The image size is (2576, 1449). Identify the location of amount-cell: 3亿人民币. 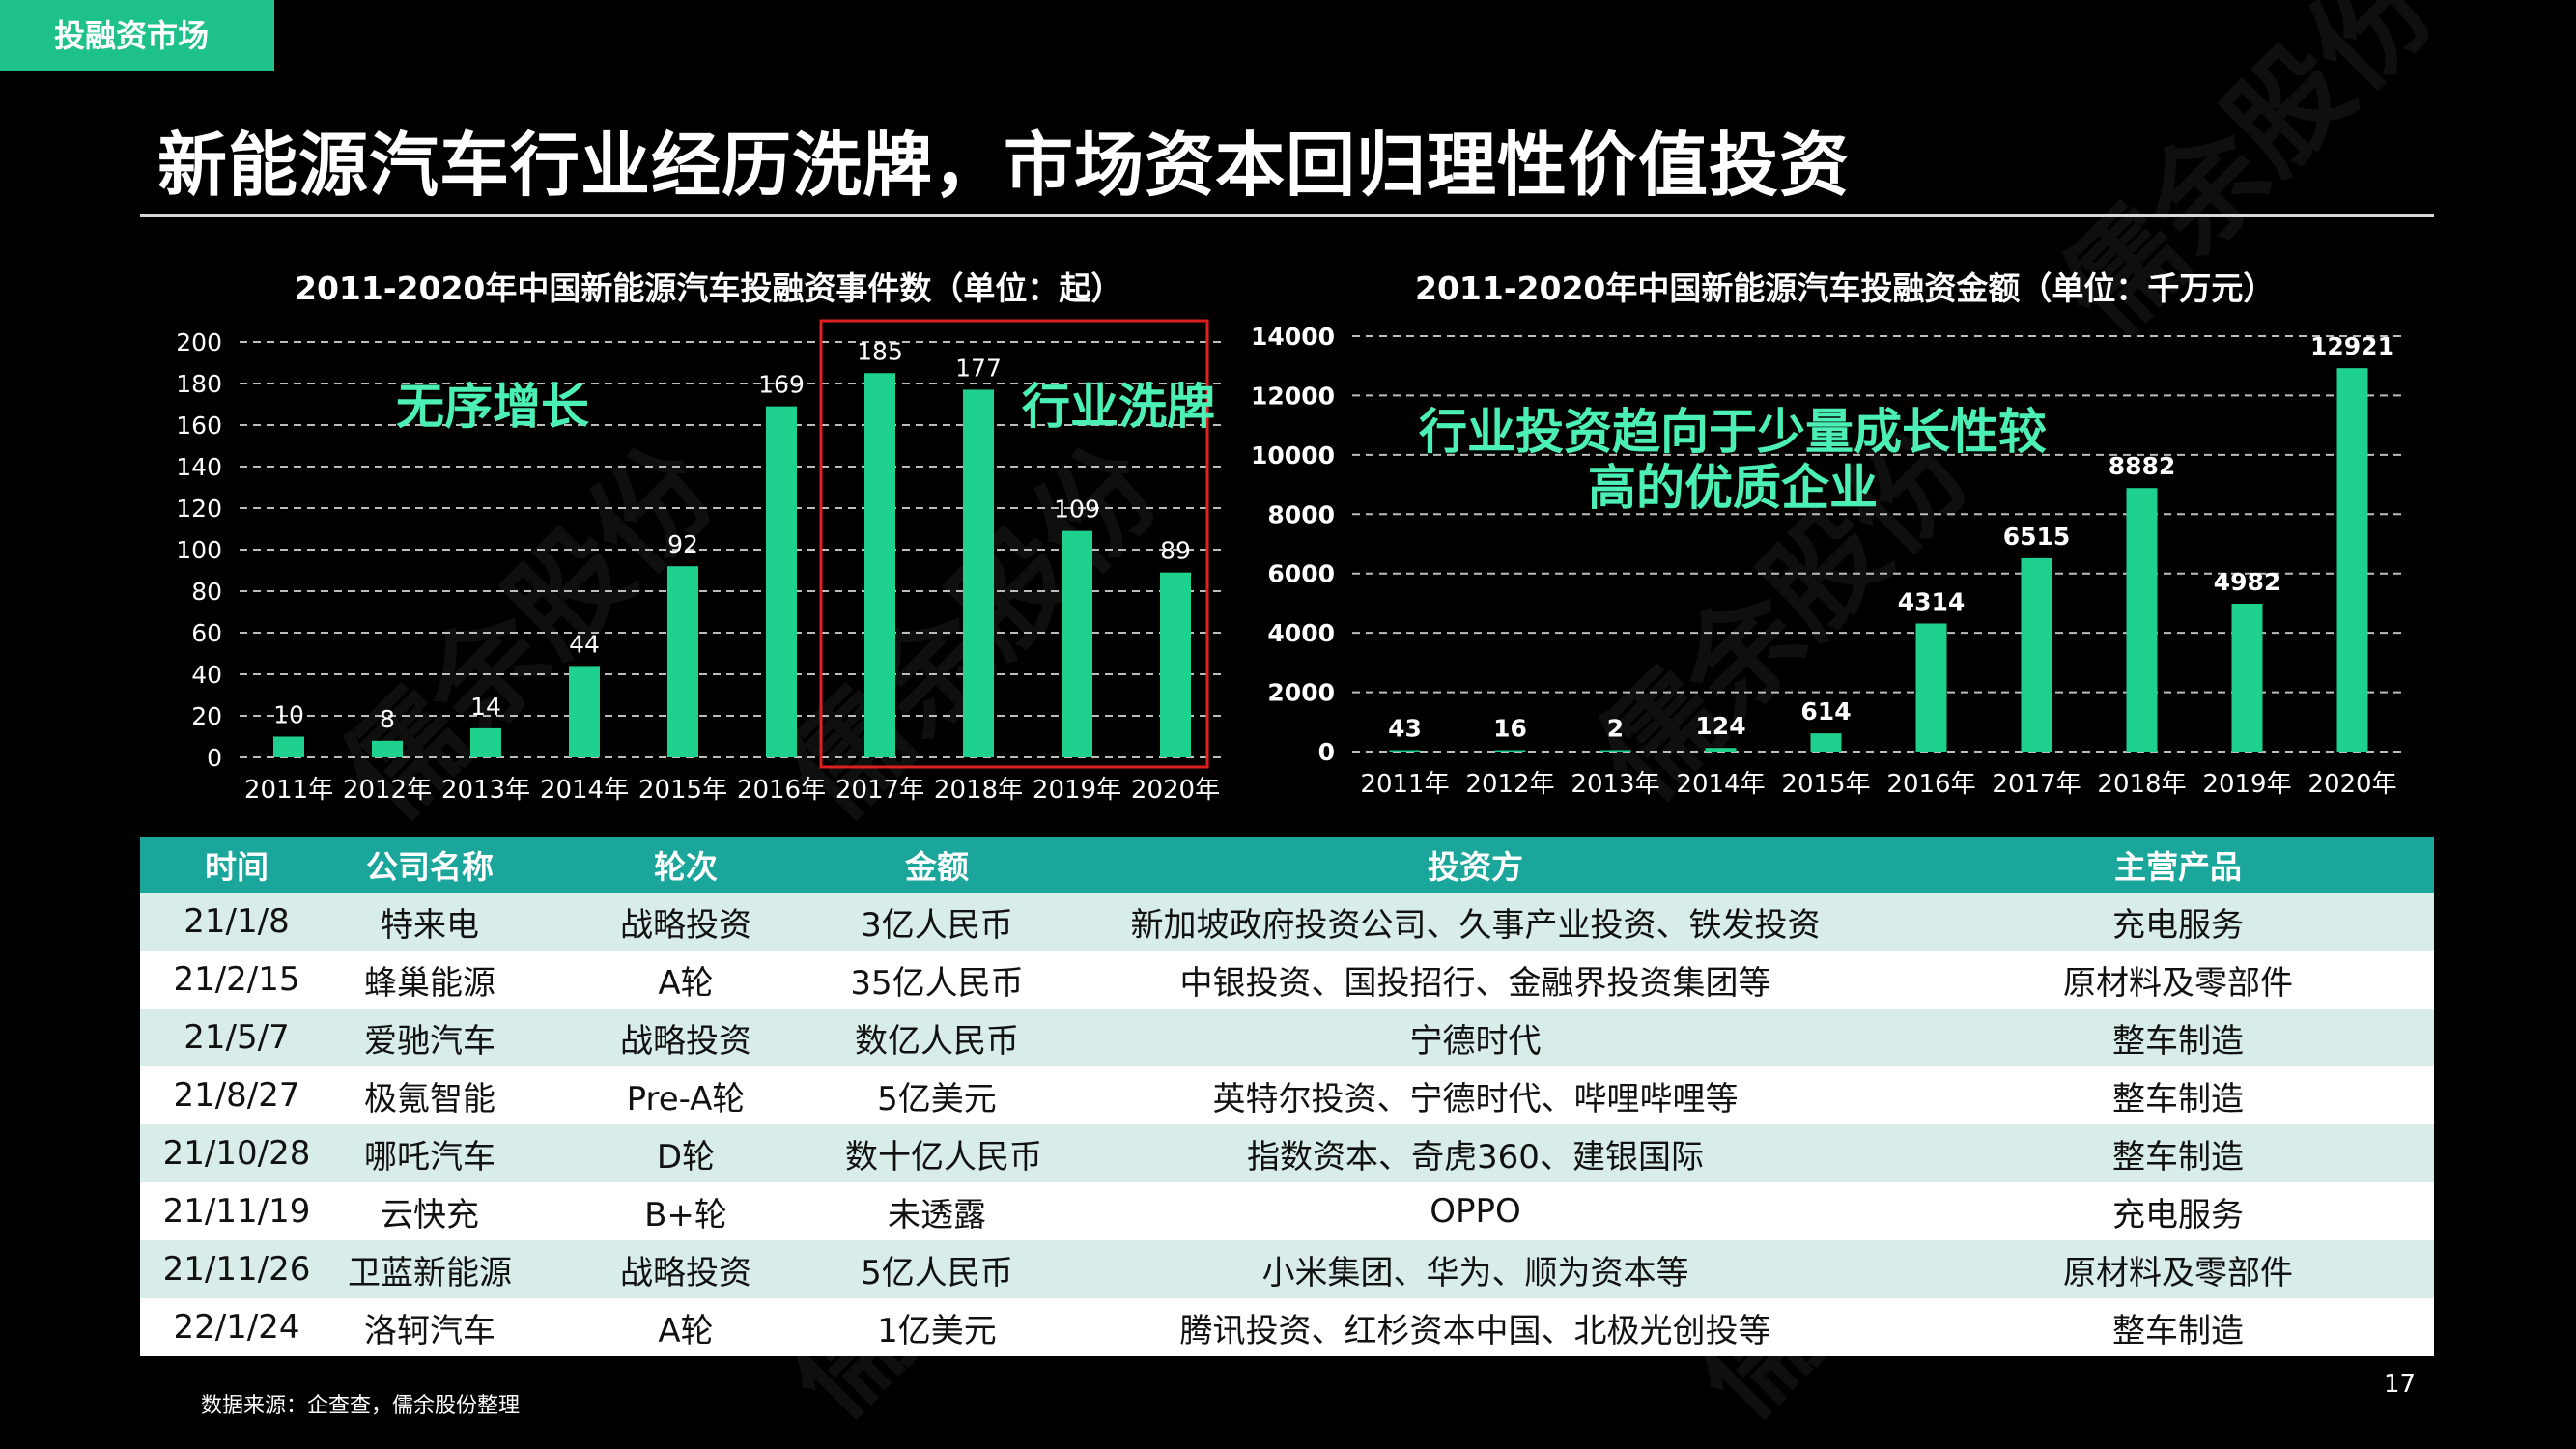
(937, 922).